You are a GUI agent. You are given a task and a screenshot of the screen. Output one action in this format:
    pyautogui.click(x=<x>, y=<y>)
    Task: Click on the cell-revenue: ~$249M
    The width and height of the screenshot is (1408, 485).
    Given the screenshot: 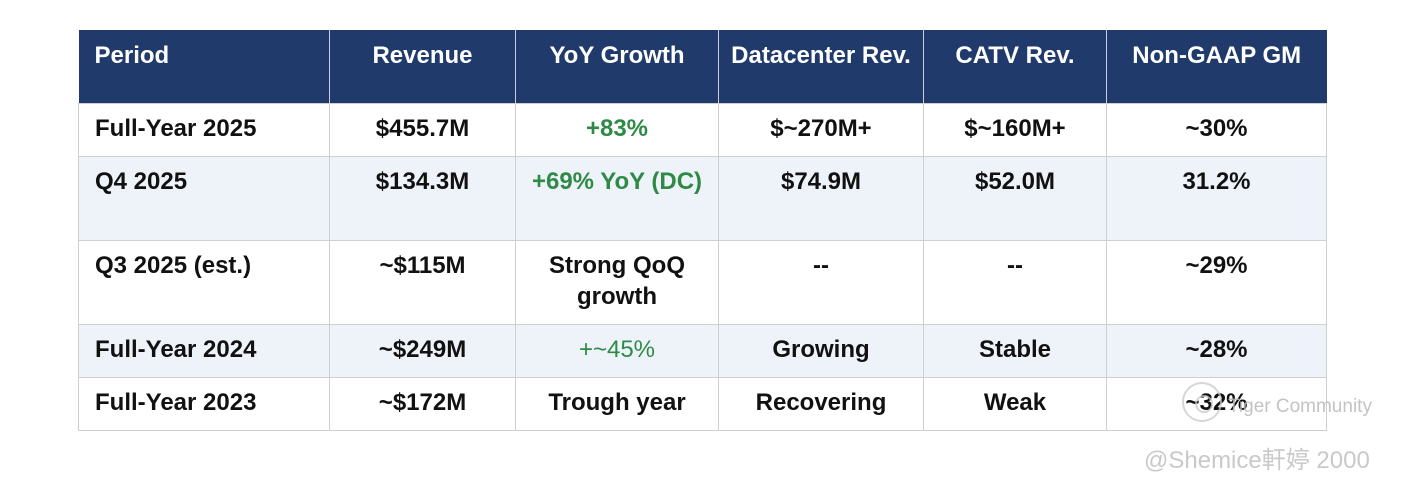 What is the action you would take?
    pyautogui.click(x=422, y=350)
    